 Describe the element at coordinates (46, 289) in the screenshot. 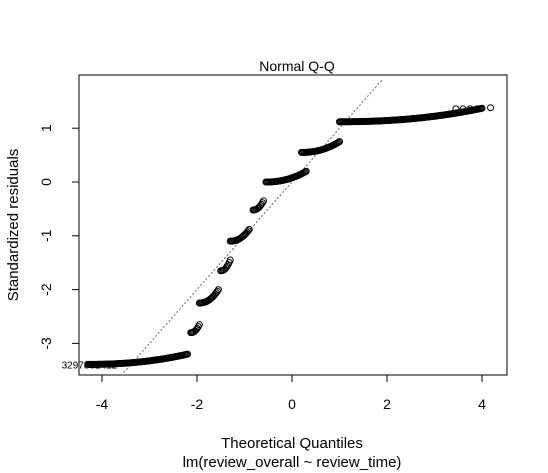

I see `y-tick-label: -2` at that location.